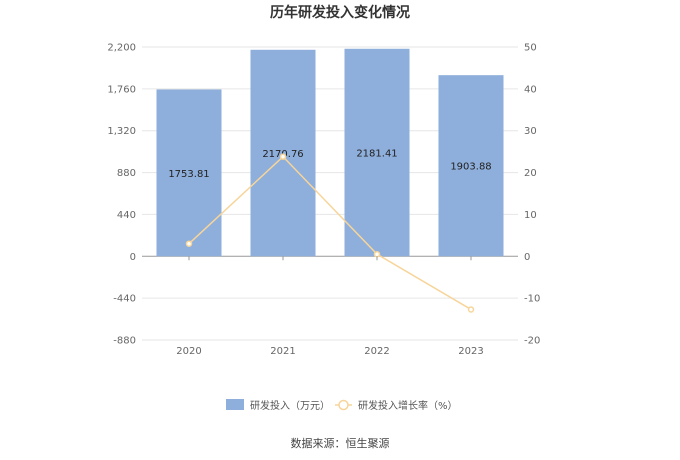  I want to click on y-left-tick-label: 440, so click(126, 215).